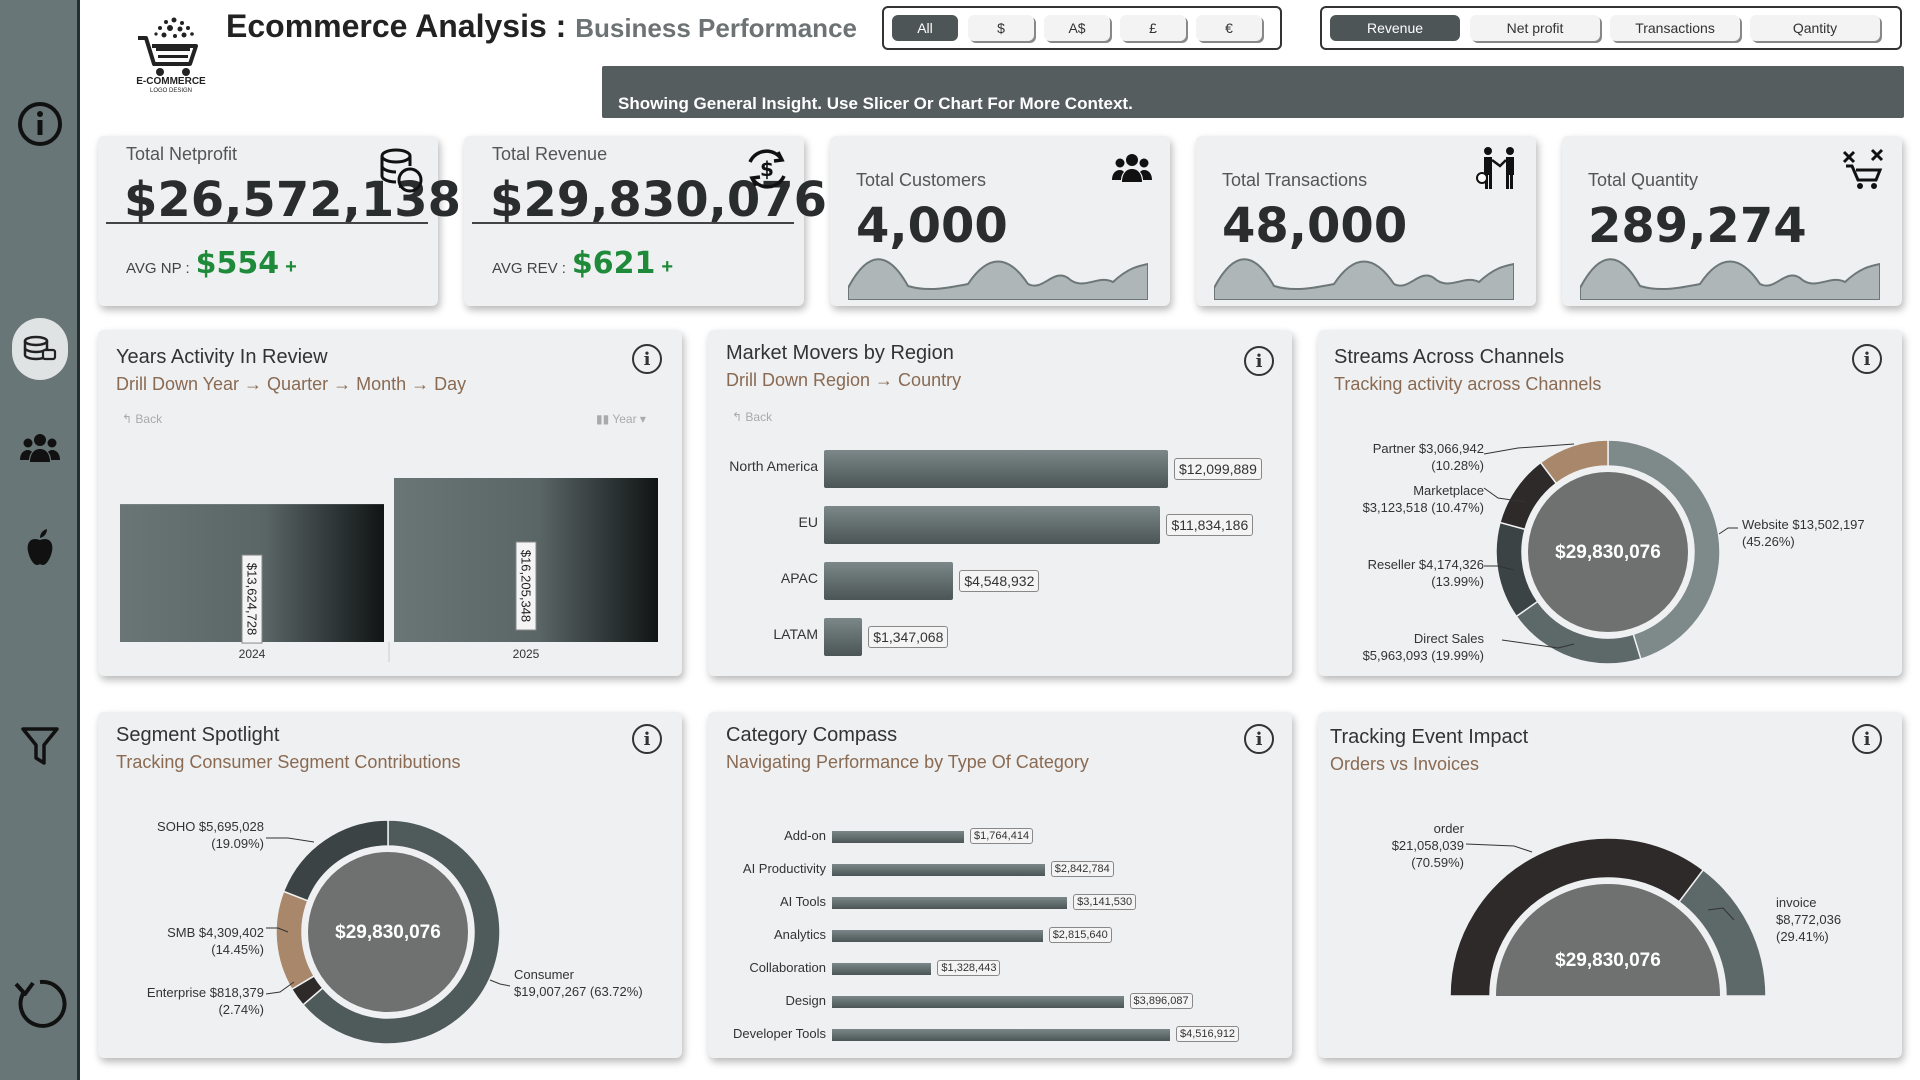 The height and width of the screenshot is (1080, 1920). I want to click on currency-usd-button: $, so click(1001, 28).